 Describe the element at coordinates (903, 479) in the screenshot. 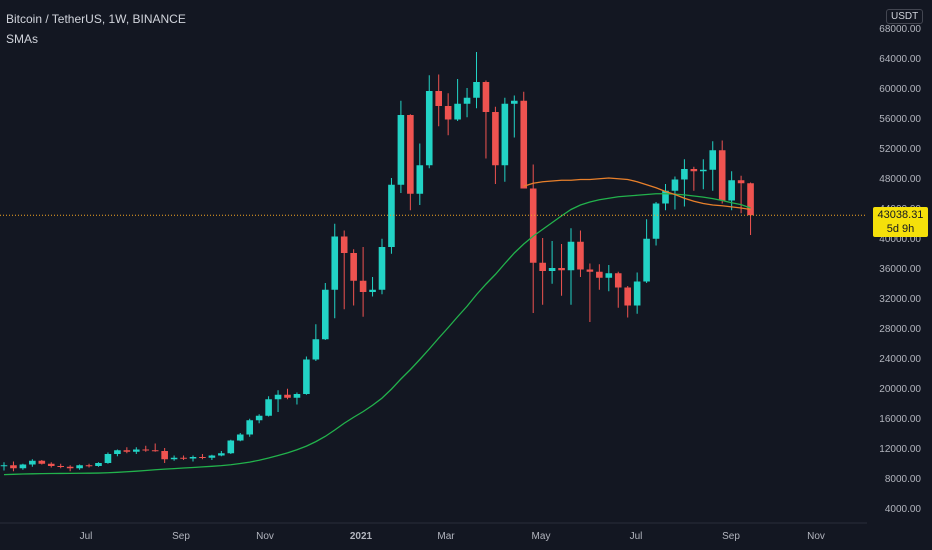

I see `price-tick-label: 8000.00` at that location.